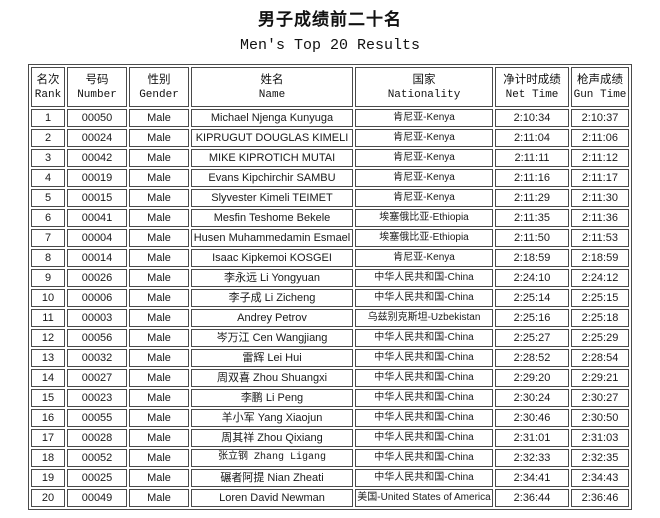  Describe the element at coordinates (272, 158) in the screenshot. I see `cell-name: MIKE KIPROTICH MUTAI` at that location.